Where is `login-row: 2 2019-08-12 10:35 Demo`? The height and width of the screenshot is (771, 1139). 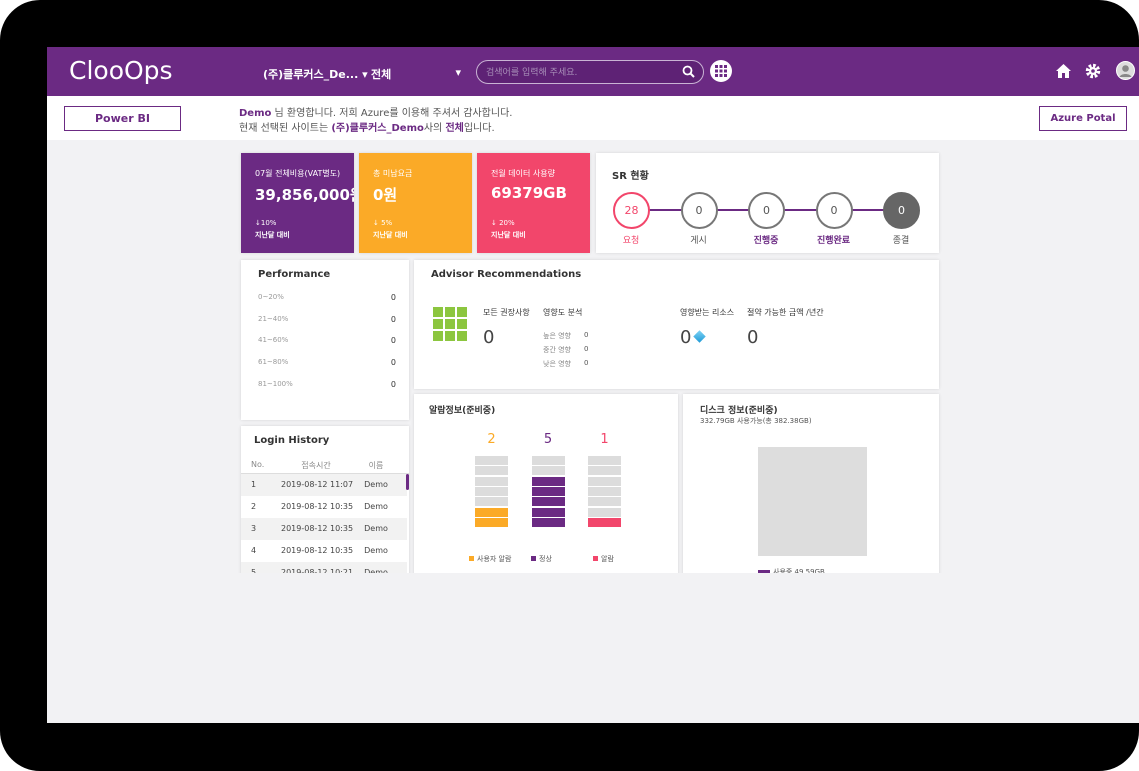 login-row: 2 2019-08-12 10:35 Demo is located at coordinates (324, 507).